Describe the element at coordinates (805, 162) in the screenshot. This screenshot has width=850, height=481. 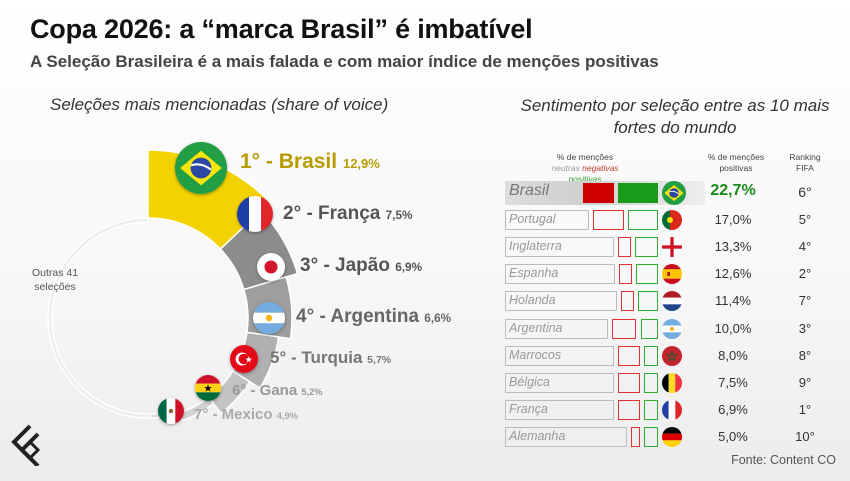
I see `fifa-ranking-header: Ranking FIFA` at that location.